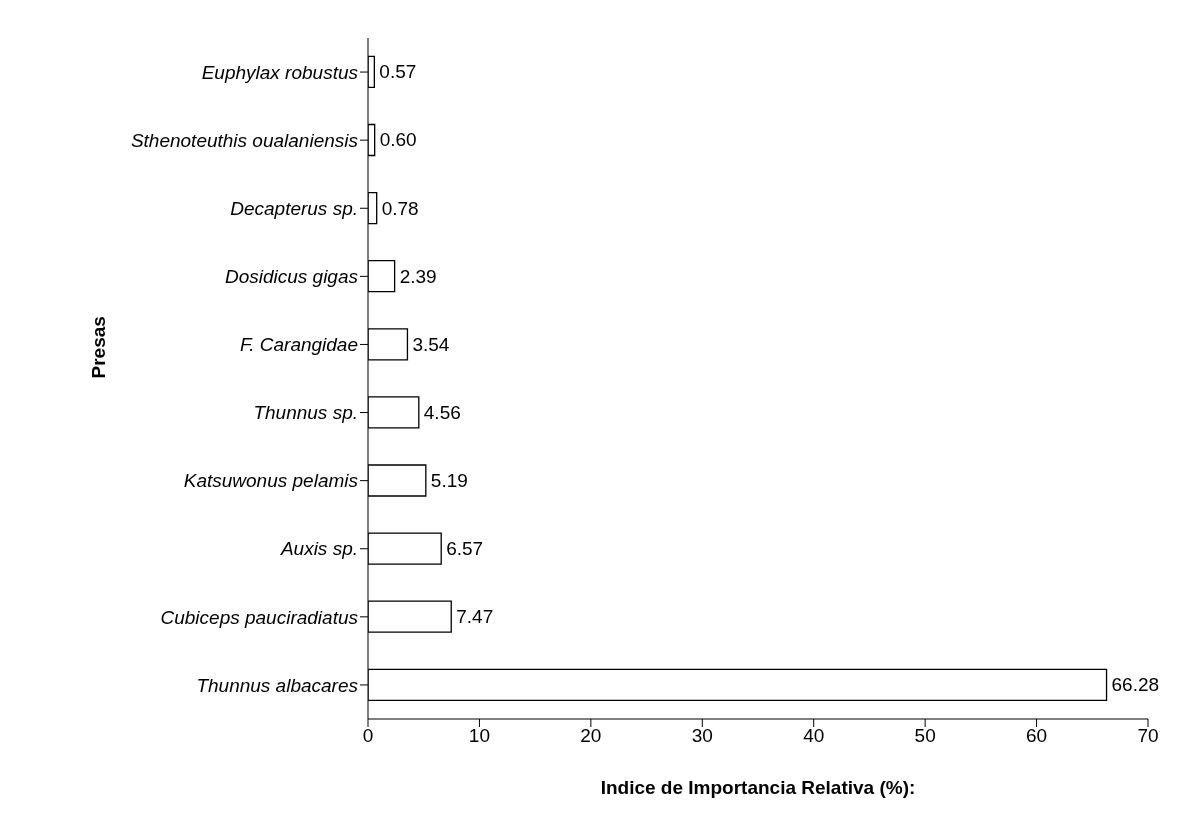 This screenshot has height=827, width=1201. I want to click on data-label: 6.57, so click(465, 549).